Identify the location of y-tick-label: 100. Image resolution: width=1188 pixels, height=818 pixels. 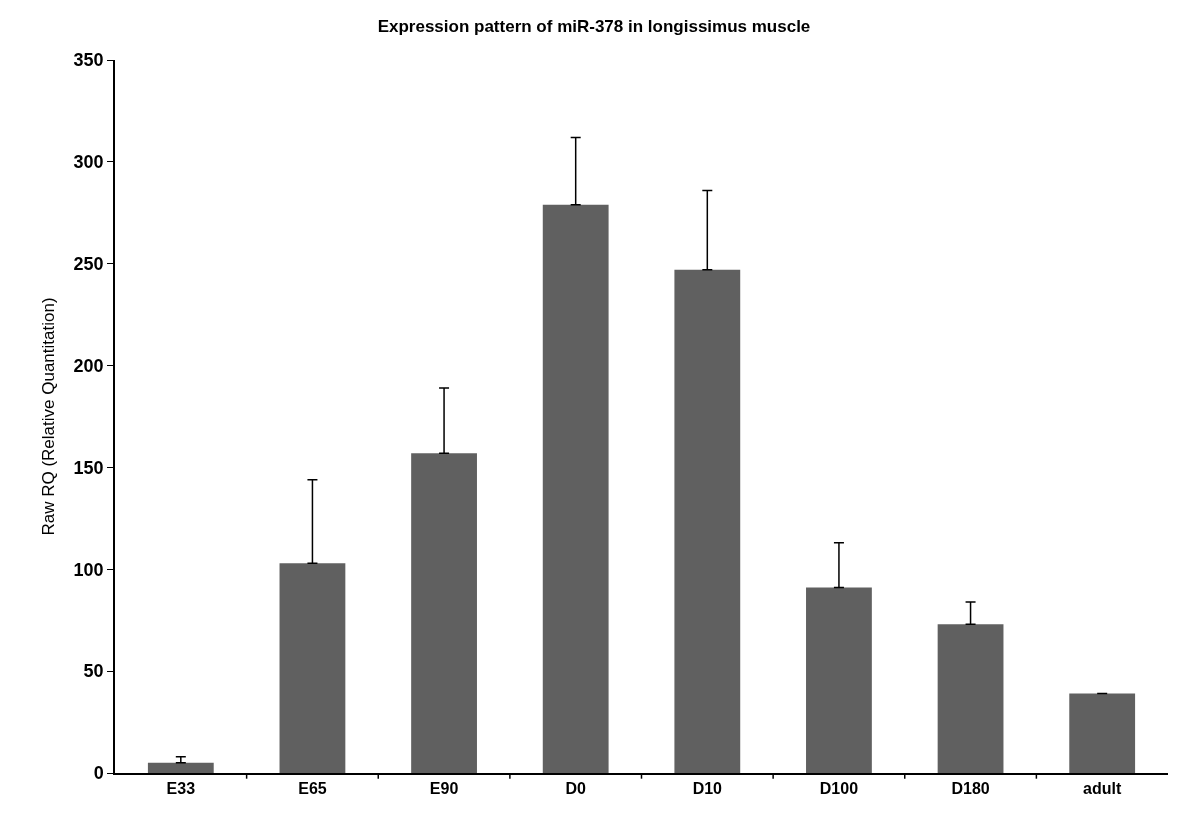
(88, 569).